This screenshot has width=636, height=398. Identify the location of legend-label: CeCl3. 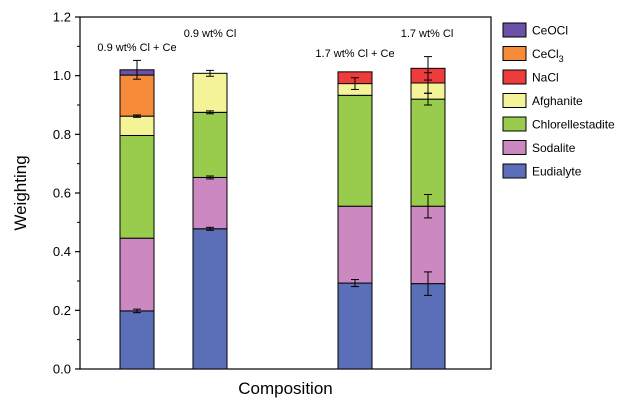
(548, 55).